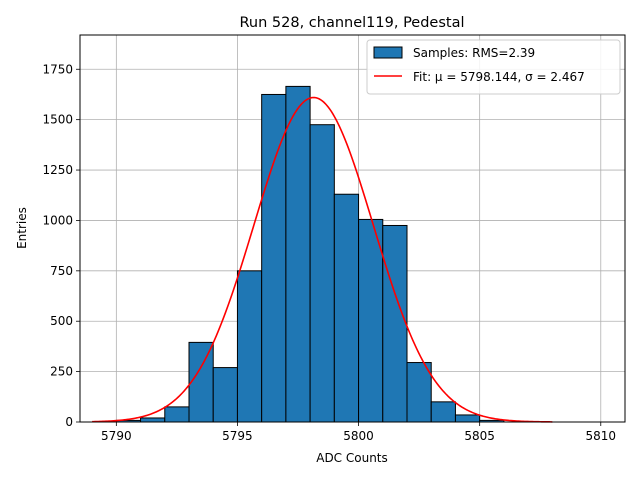 The width and height of the screenshot is (640, 480). What do you see at coordinates (474, 53) in the screenshot?
I see `legend-label-samples: Samples: RMS=2.39` at bounding box center [474, 53].